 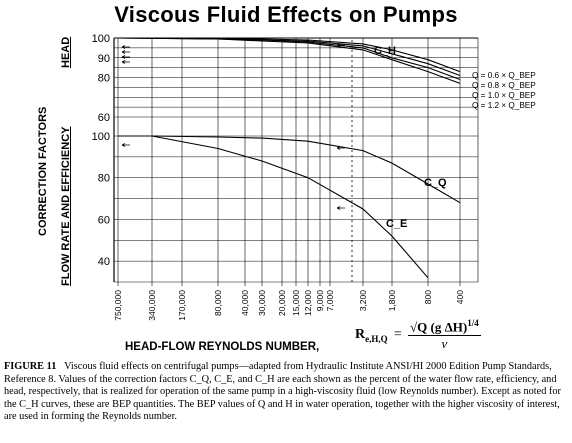 What do you see at coordinates (222, 347) in the screenshot?
I see `x-axis-label: HEAD-FLOW REYNOLDS NUMBER,` at bounding box center [222, 347].